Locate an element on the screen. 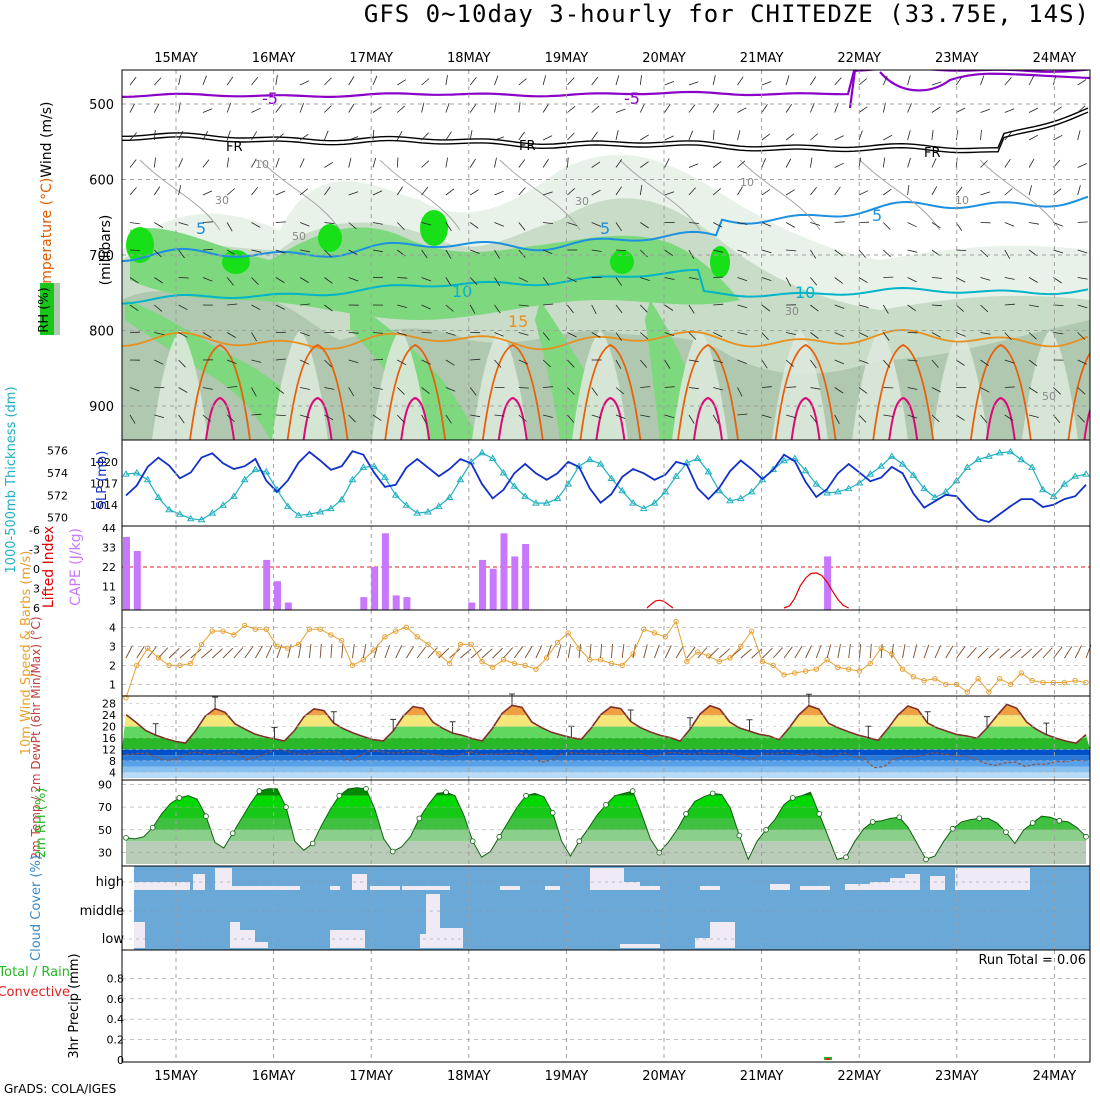  contour-t10 is located at coordinates (605, 286).